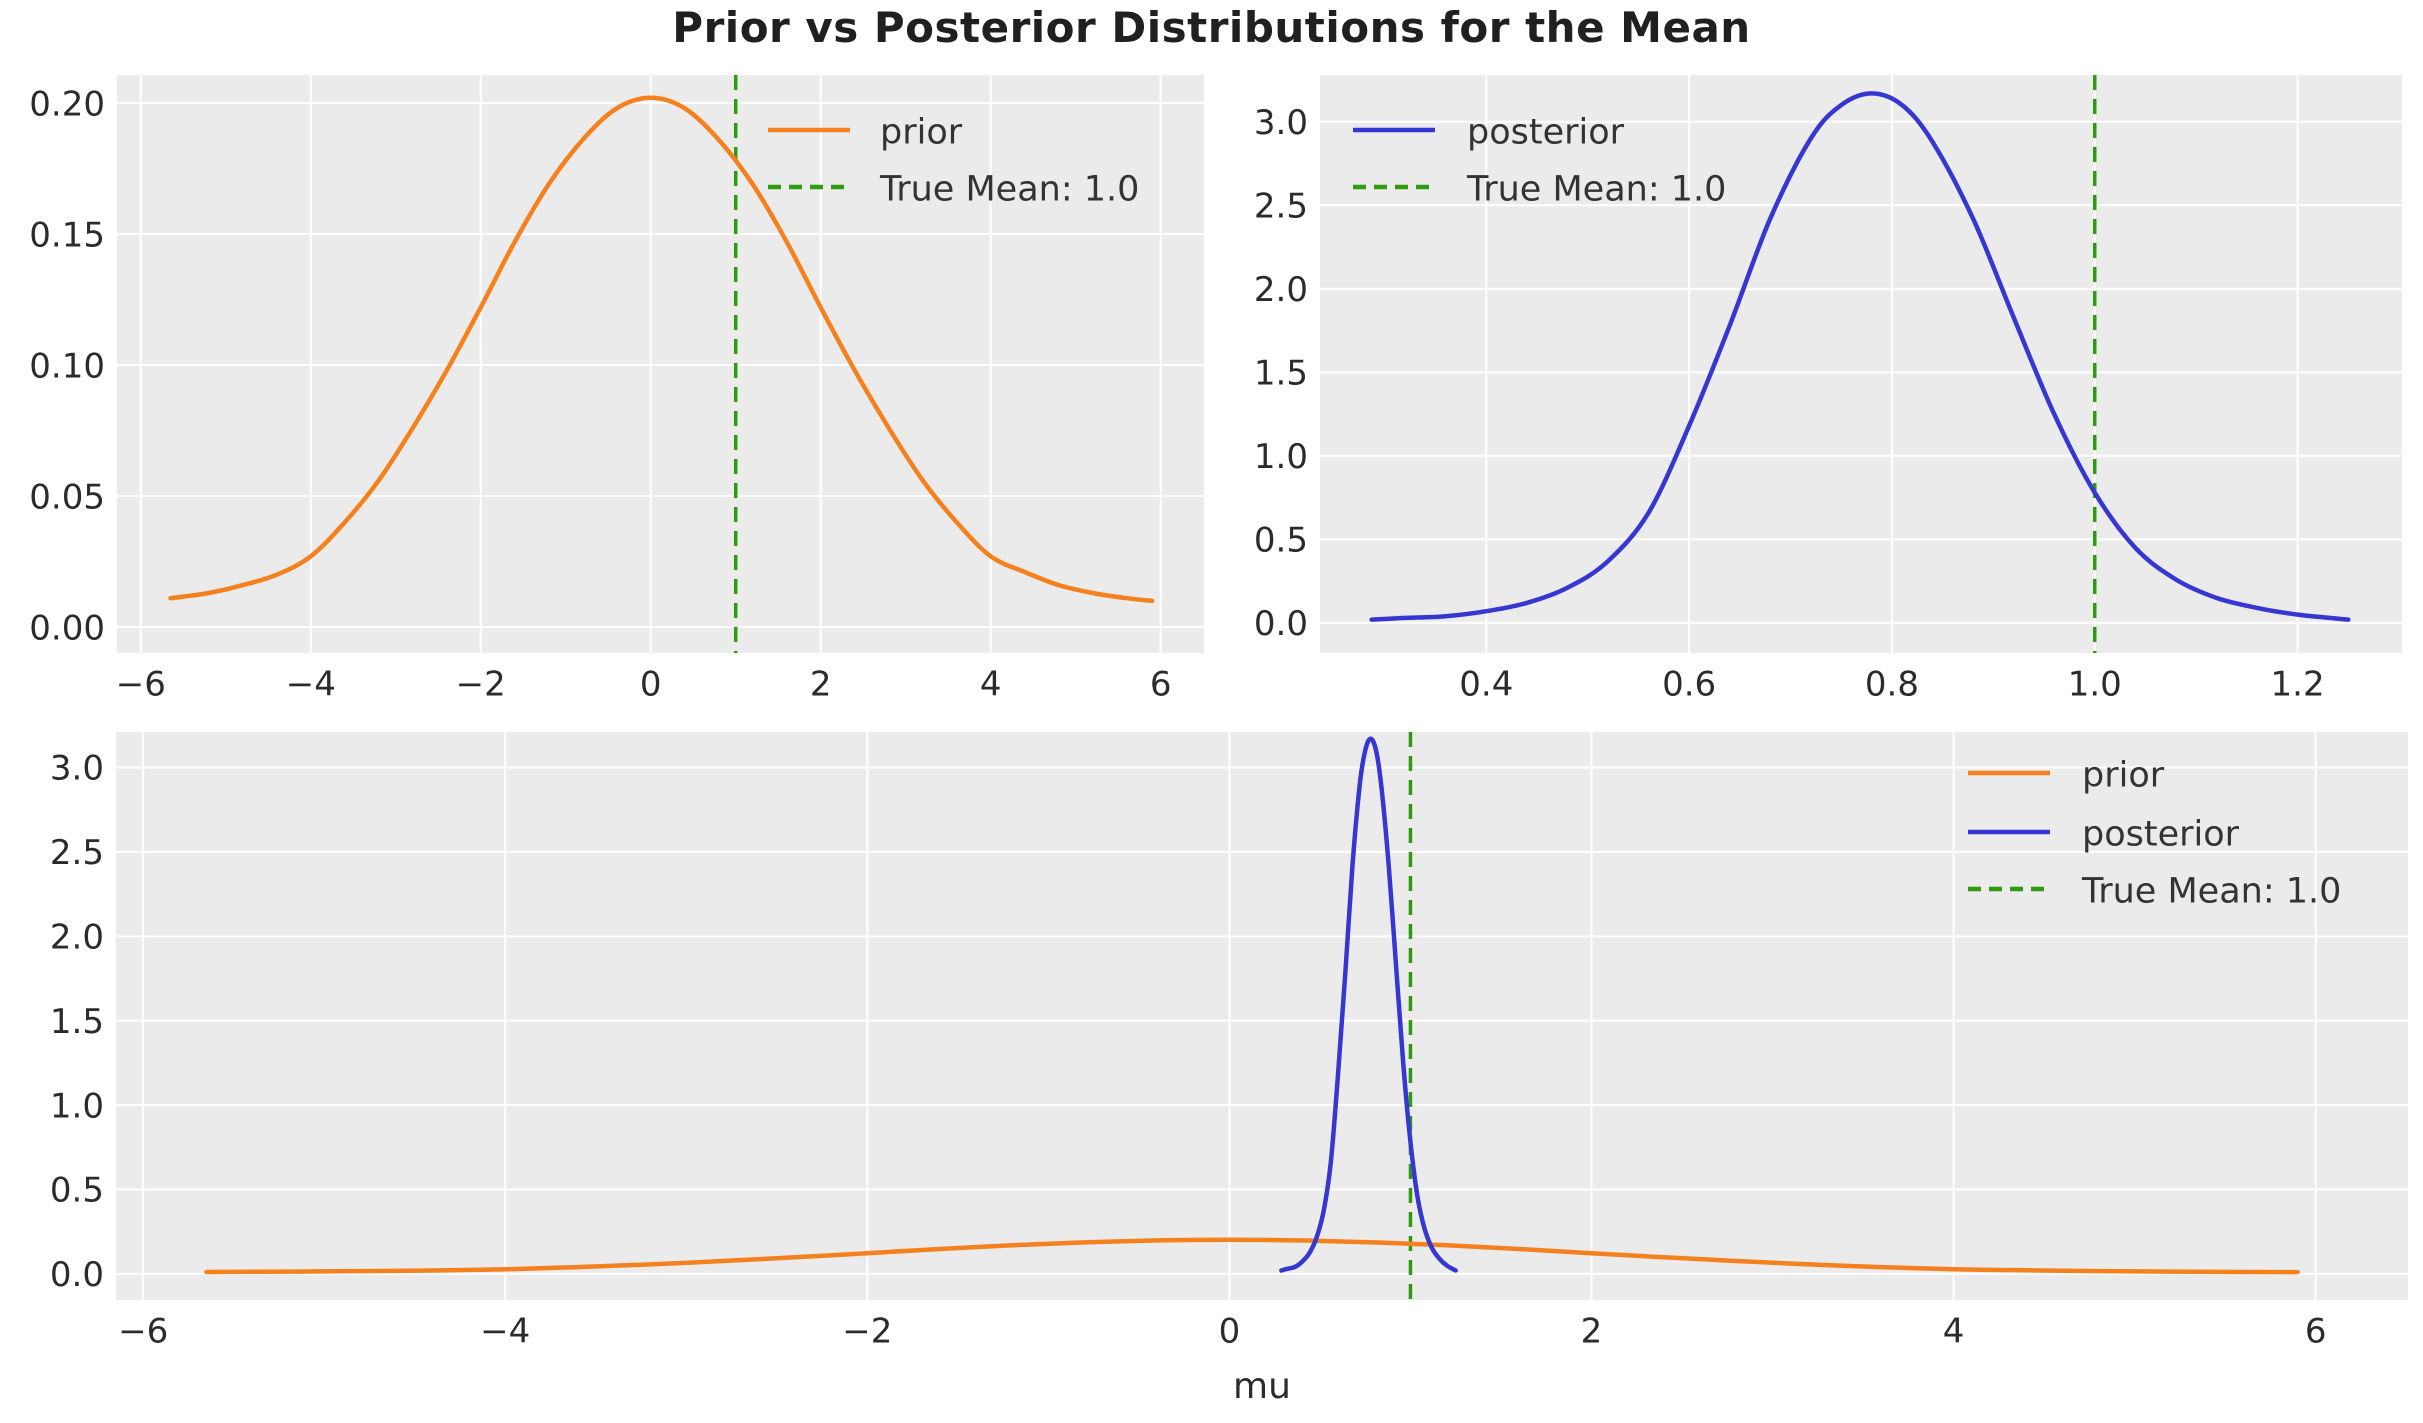 This screenshot has width=2423, height=1423. What do you see at coordinates (1486, 685) in the screenshot?
I see `x-tick-label: 0.4` at bounding box center [1486, 685].